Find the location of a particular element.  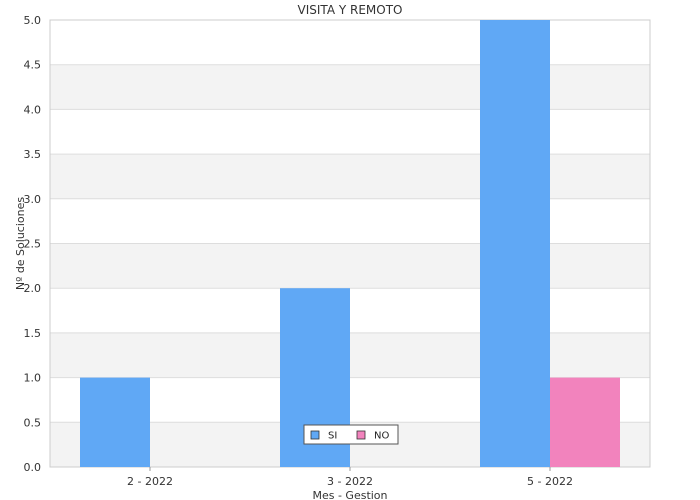

legend-label-no: NO is located at coordinates (381, 436).